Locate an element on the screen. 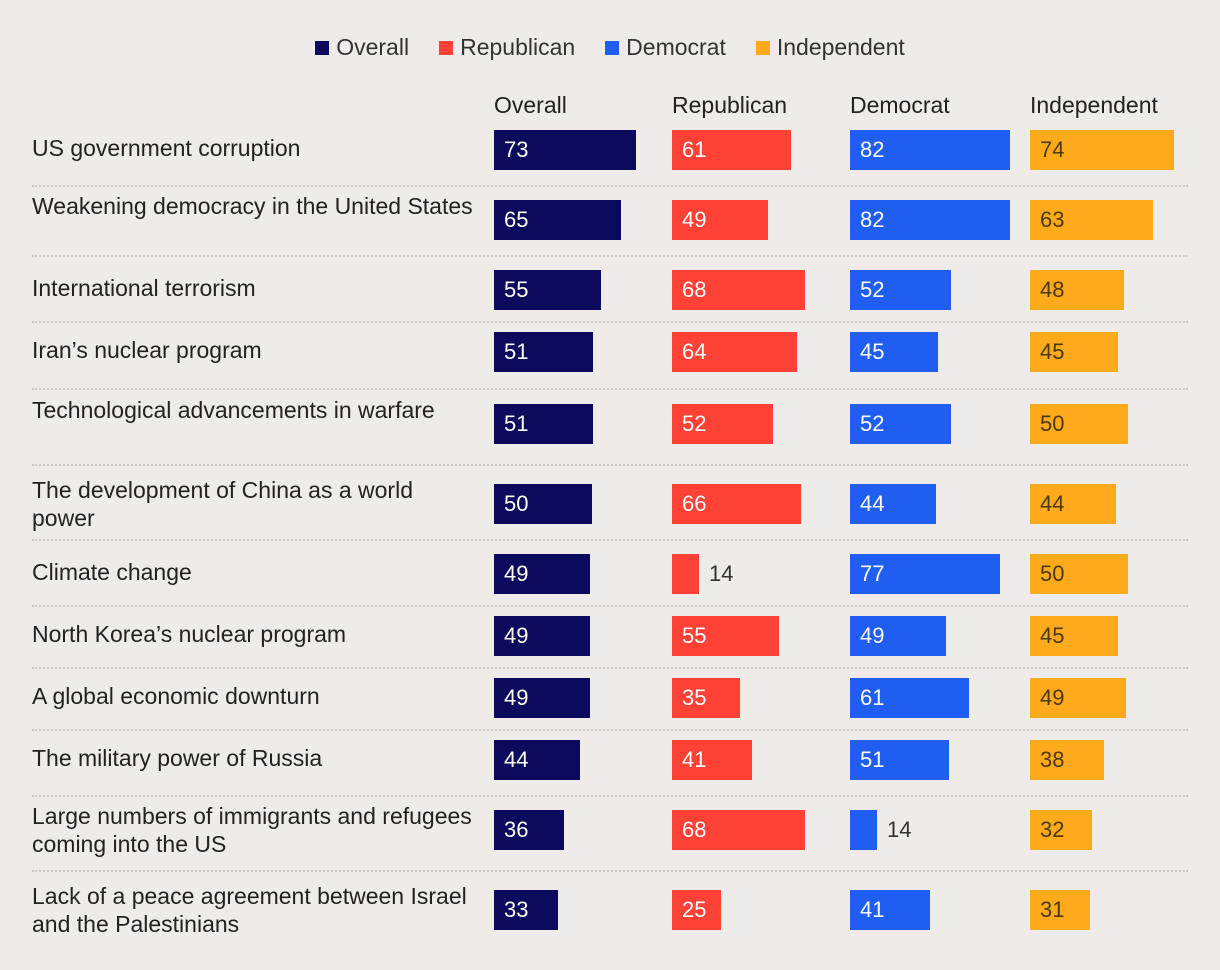  data-label-republican: 55 is located at coordinates (694, 635).